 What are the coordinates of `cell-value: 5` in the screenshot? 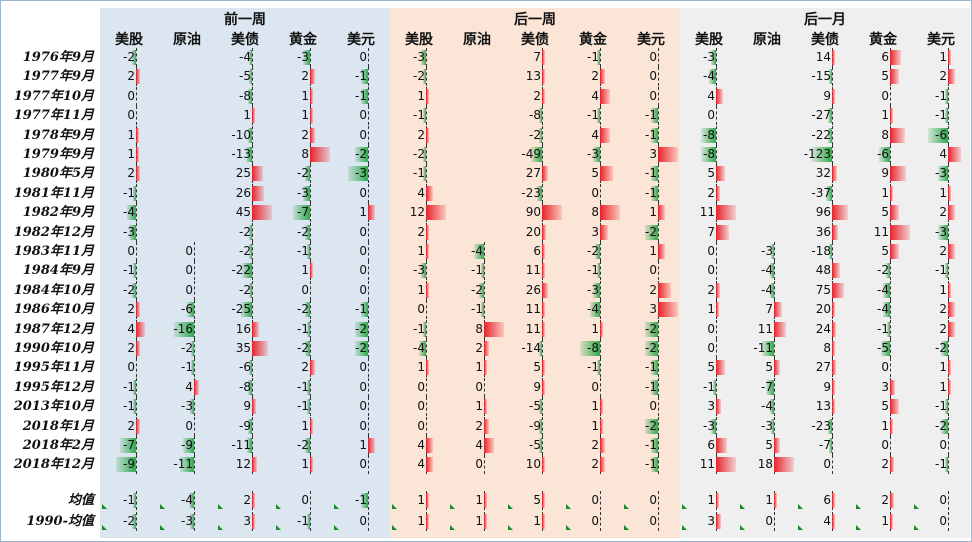 It's located at (769, 367).